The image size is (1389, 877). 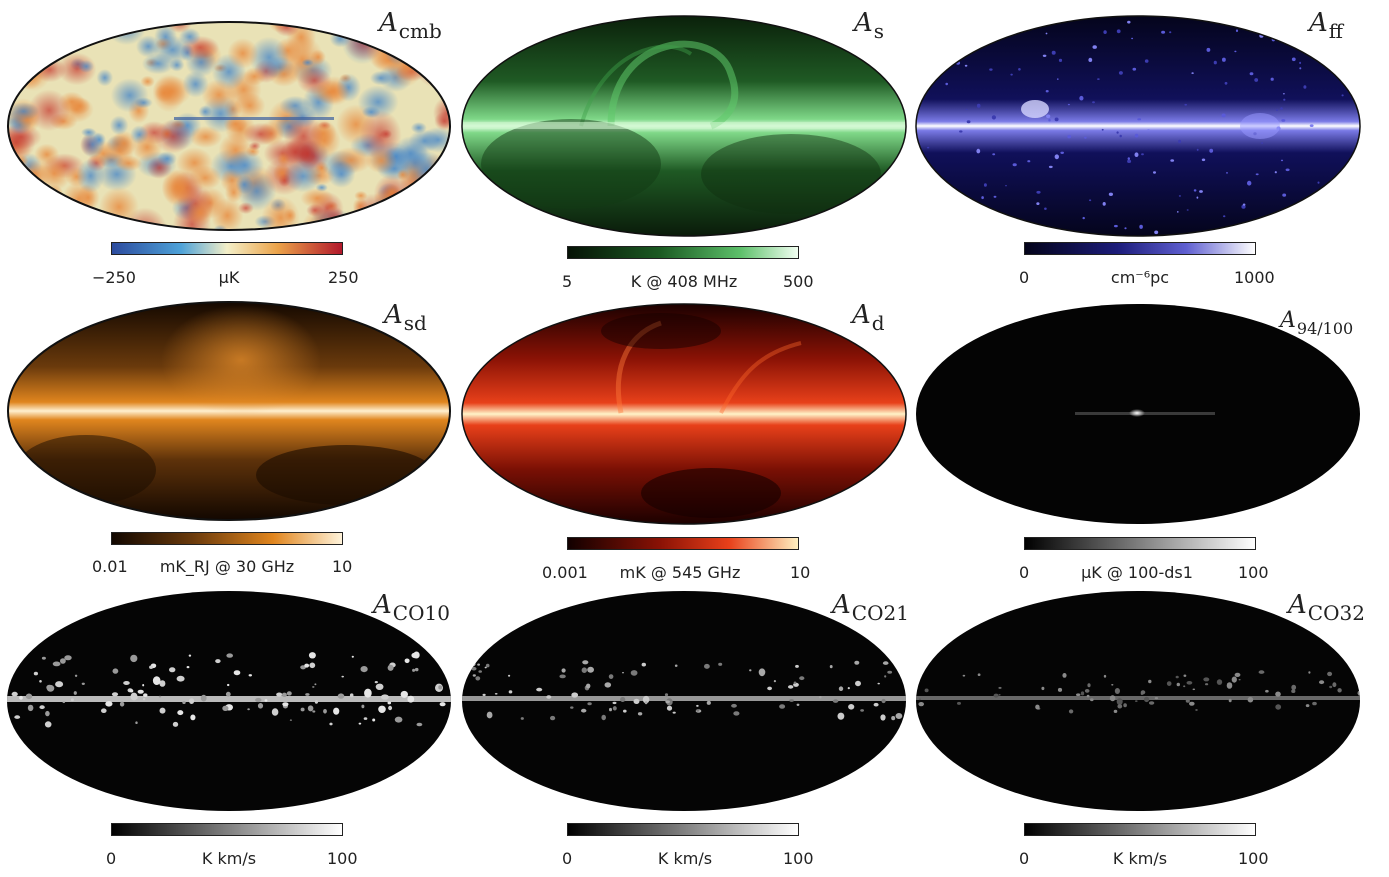 I want to click on panel-title: ACO10, so click(x=411, y=607).